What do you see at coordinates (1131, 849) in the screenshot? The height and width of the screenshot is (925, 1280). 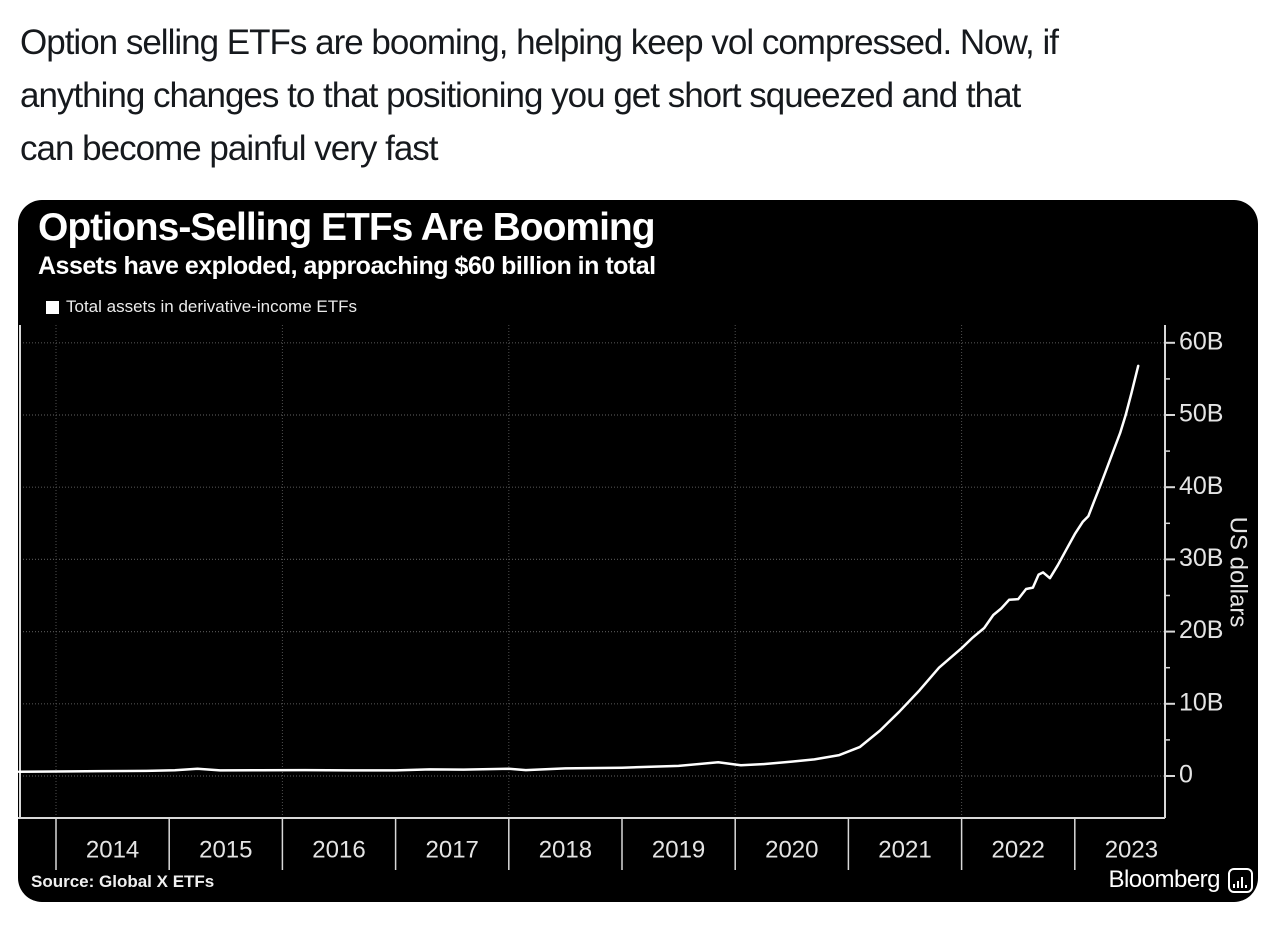 I see `x-tick-label: 2023` at bounding box center [1131, 849].